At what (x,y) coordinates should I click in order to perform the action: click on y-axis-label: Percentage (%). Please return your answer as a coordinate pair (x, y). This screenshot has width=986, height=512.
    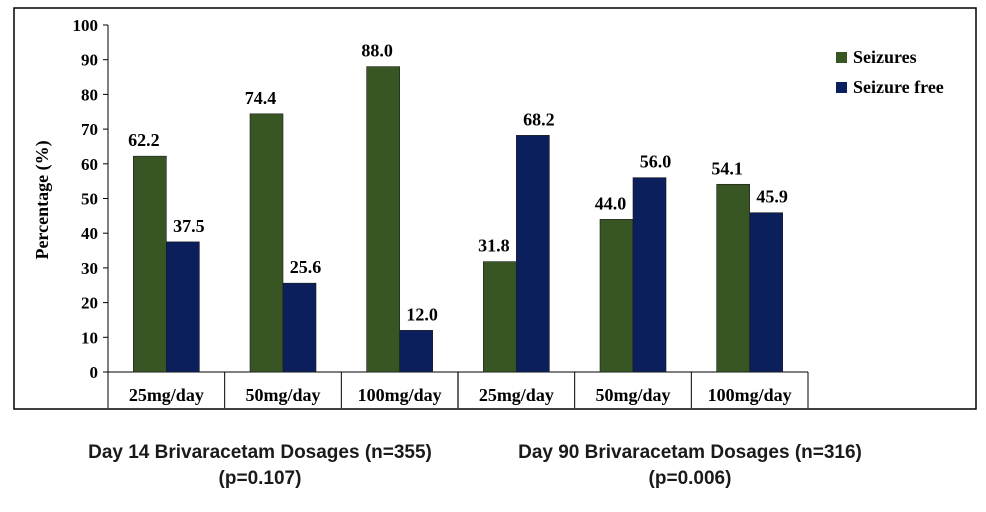
    Looking at the image, I should click on (42, 199).